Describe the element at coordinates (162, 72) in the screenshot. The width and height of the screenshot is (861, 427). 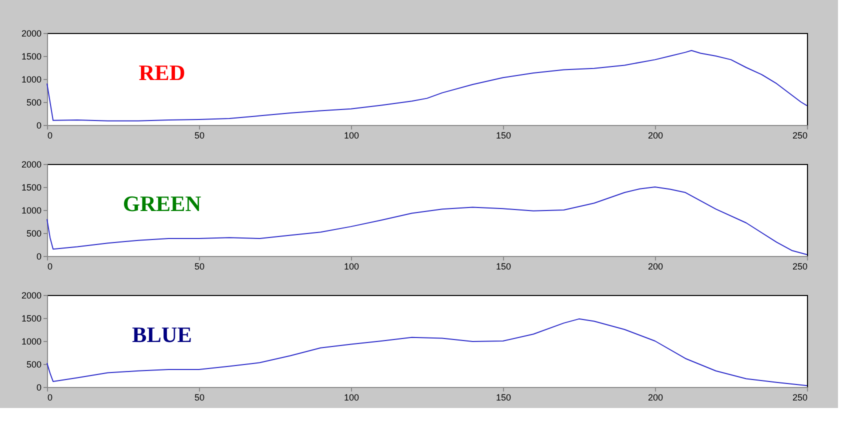
I see `annotation: RED` at that location.